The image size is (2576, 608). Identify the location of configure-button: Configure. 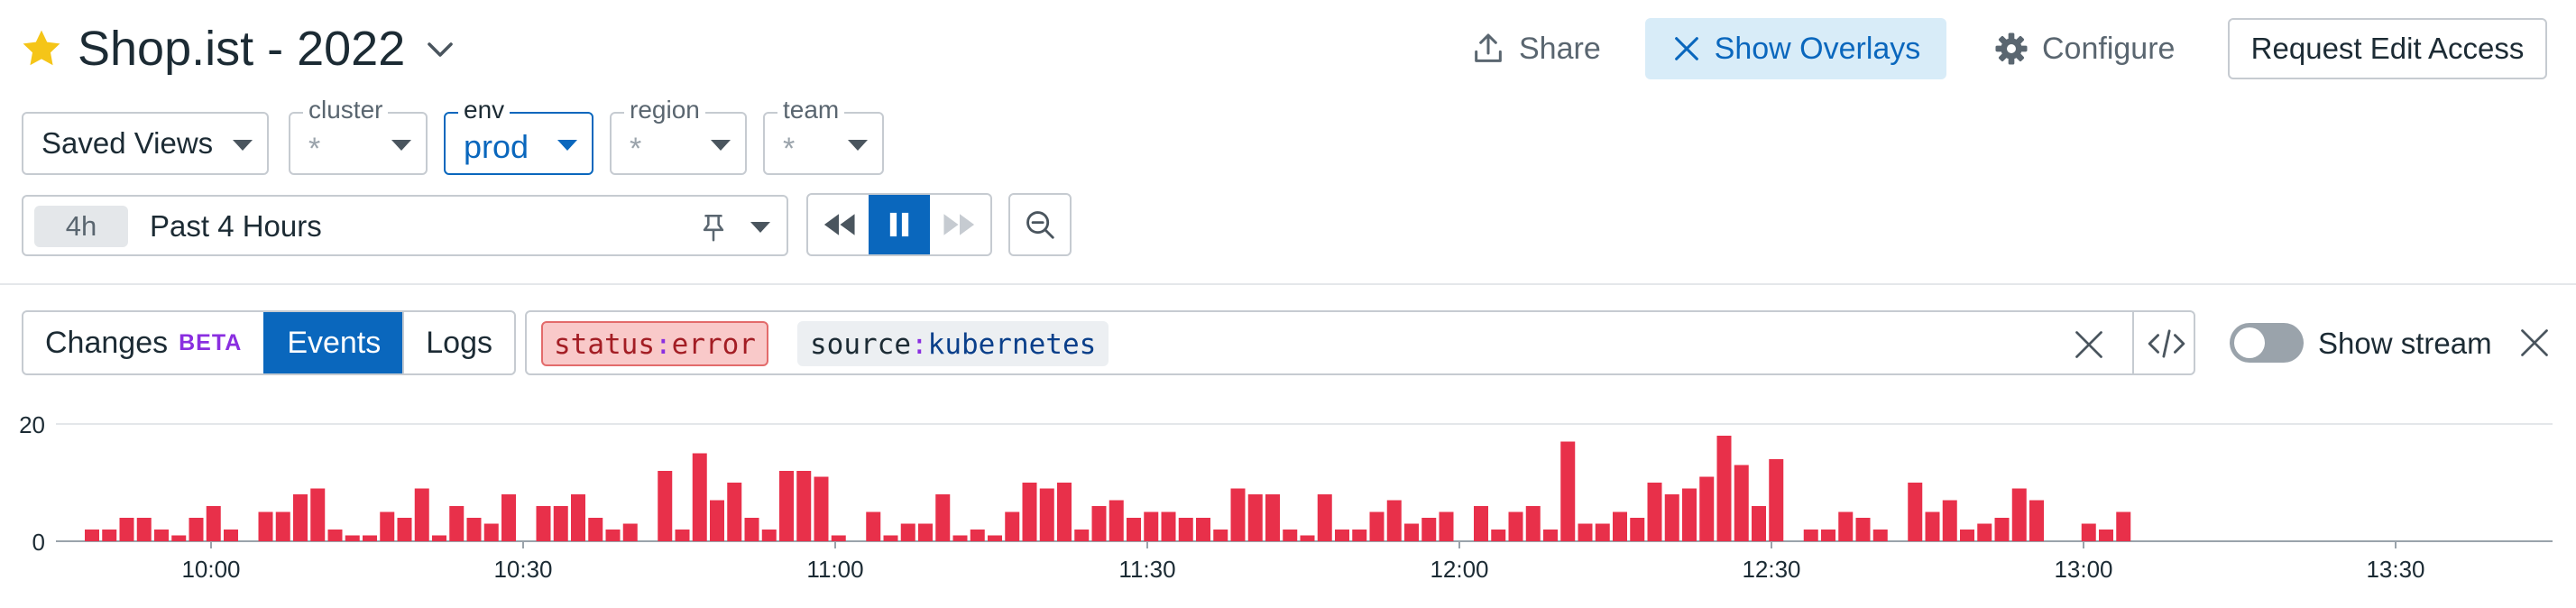
(2084, 48).